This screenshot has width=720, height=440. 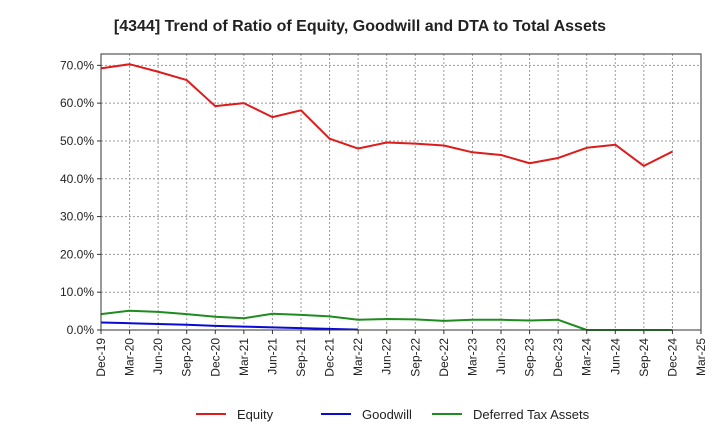 What do you see at coordinates (615, 356) in the screenshot?
I see `x-tick-label: Jun-24` at bounding box center [615, 356].